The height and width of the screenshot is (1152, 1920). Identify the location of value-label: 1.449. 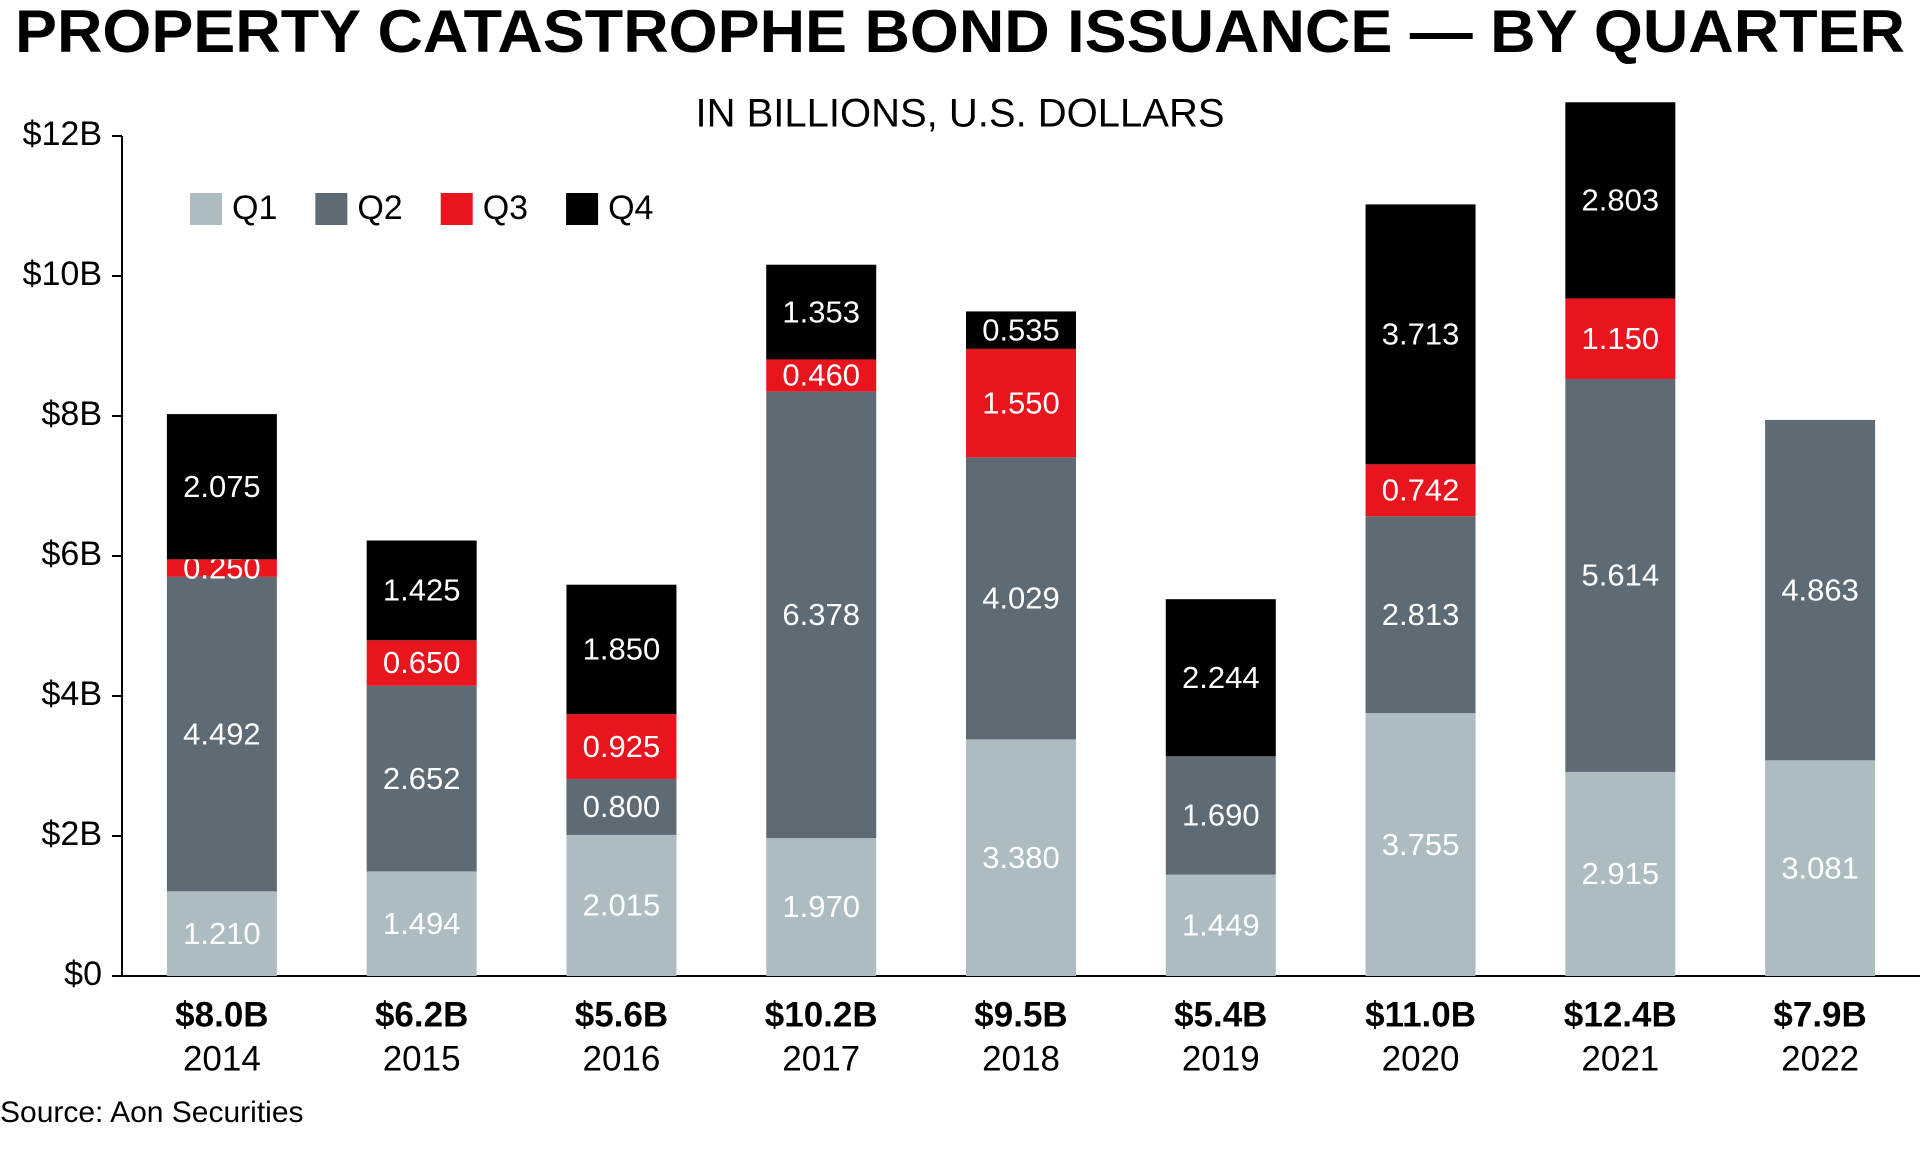
(1221, 924).